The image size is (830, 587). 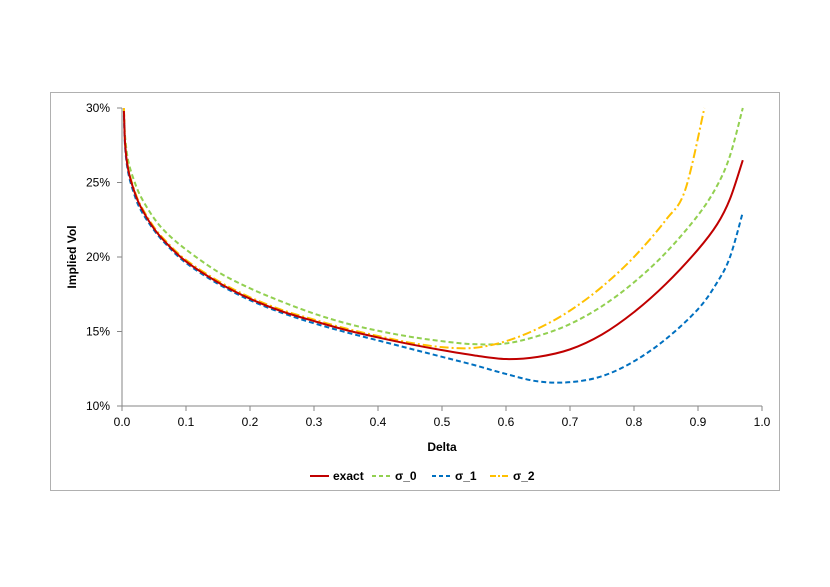 What do you see at coordinates (698, 422) in the screenshot?
I see `x-tick-label: 0.9` at bounding box center [698, 422].